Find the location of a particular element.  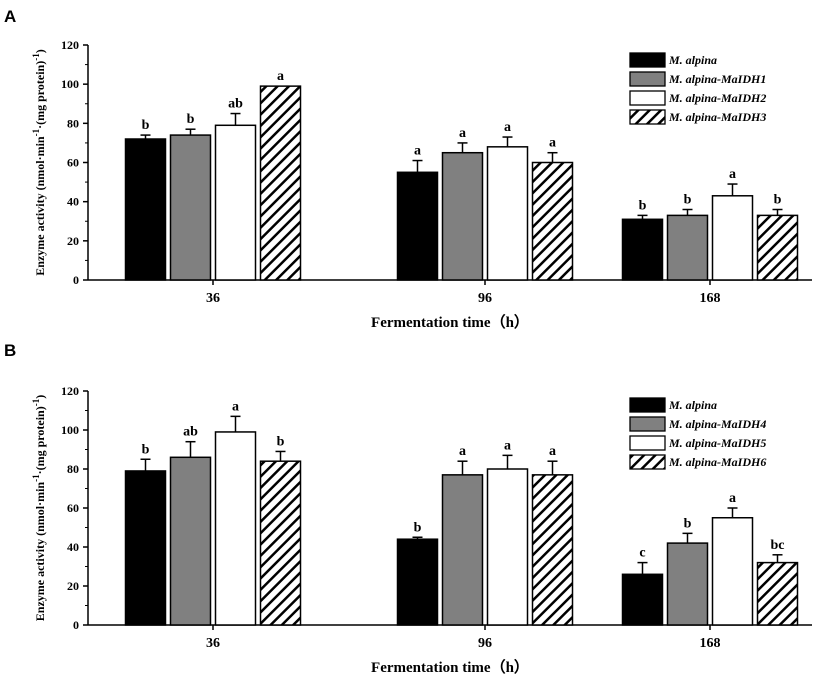

y-label-part: Enzyme activity (nmol·min is located at coordinates (40, 206).